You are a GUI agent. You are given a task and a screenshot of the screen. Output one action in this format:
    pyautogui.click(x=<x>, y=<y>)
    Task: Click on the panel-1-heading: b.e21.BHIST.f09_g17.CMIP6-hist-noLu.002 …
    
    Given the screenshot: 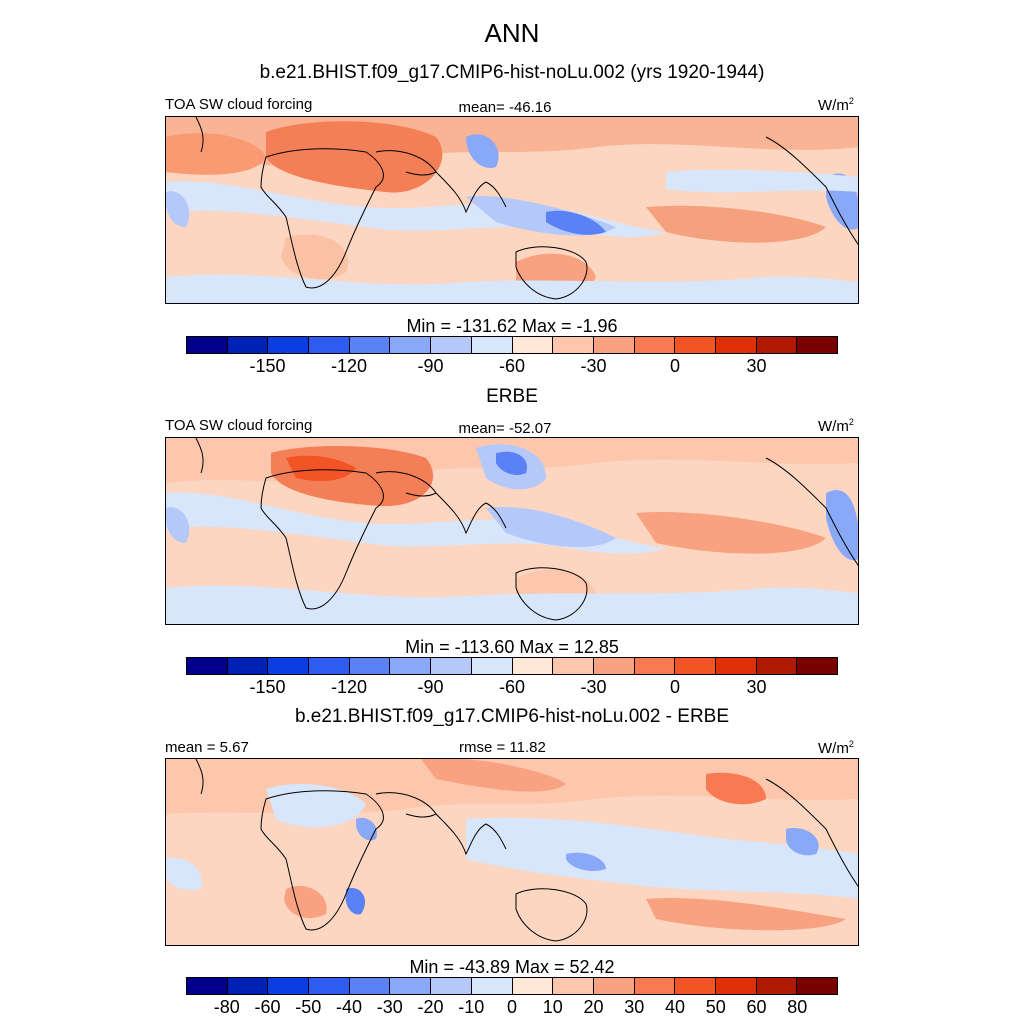 What is the action you would take?
    pyautogui.click(x=512, y=72)
    